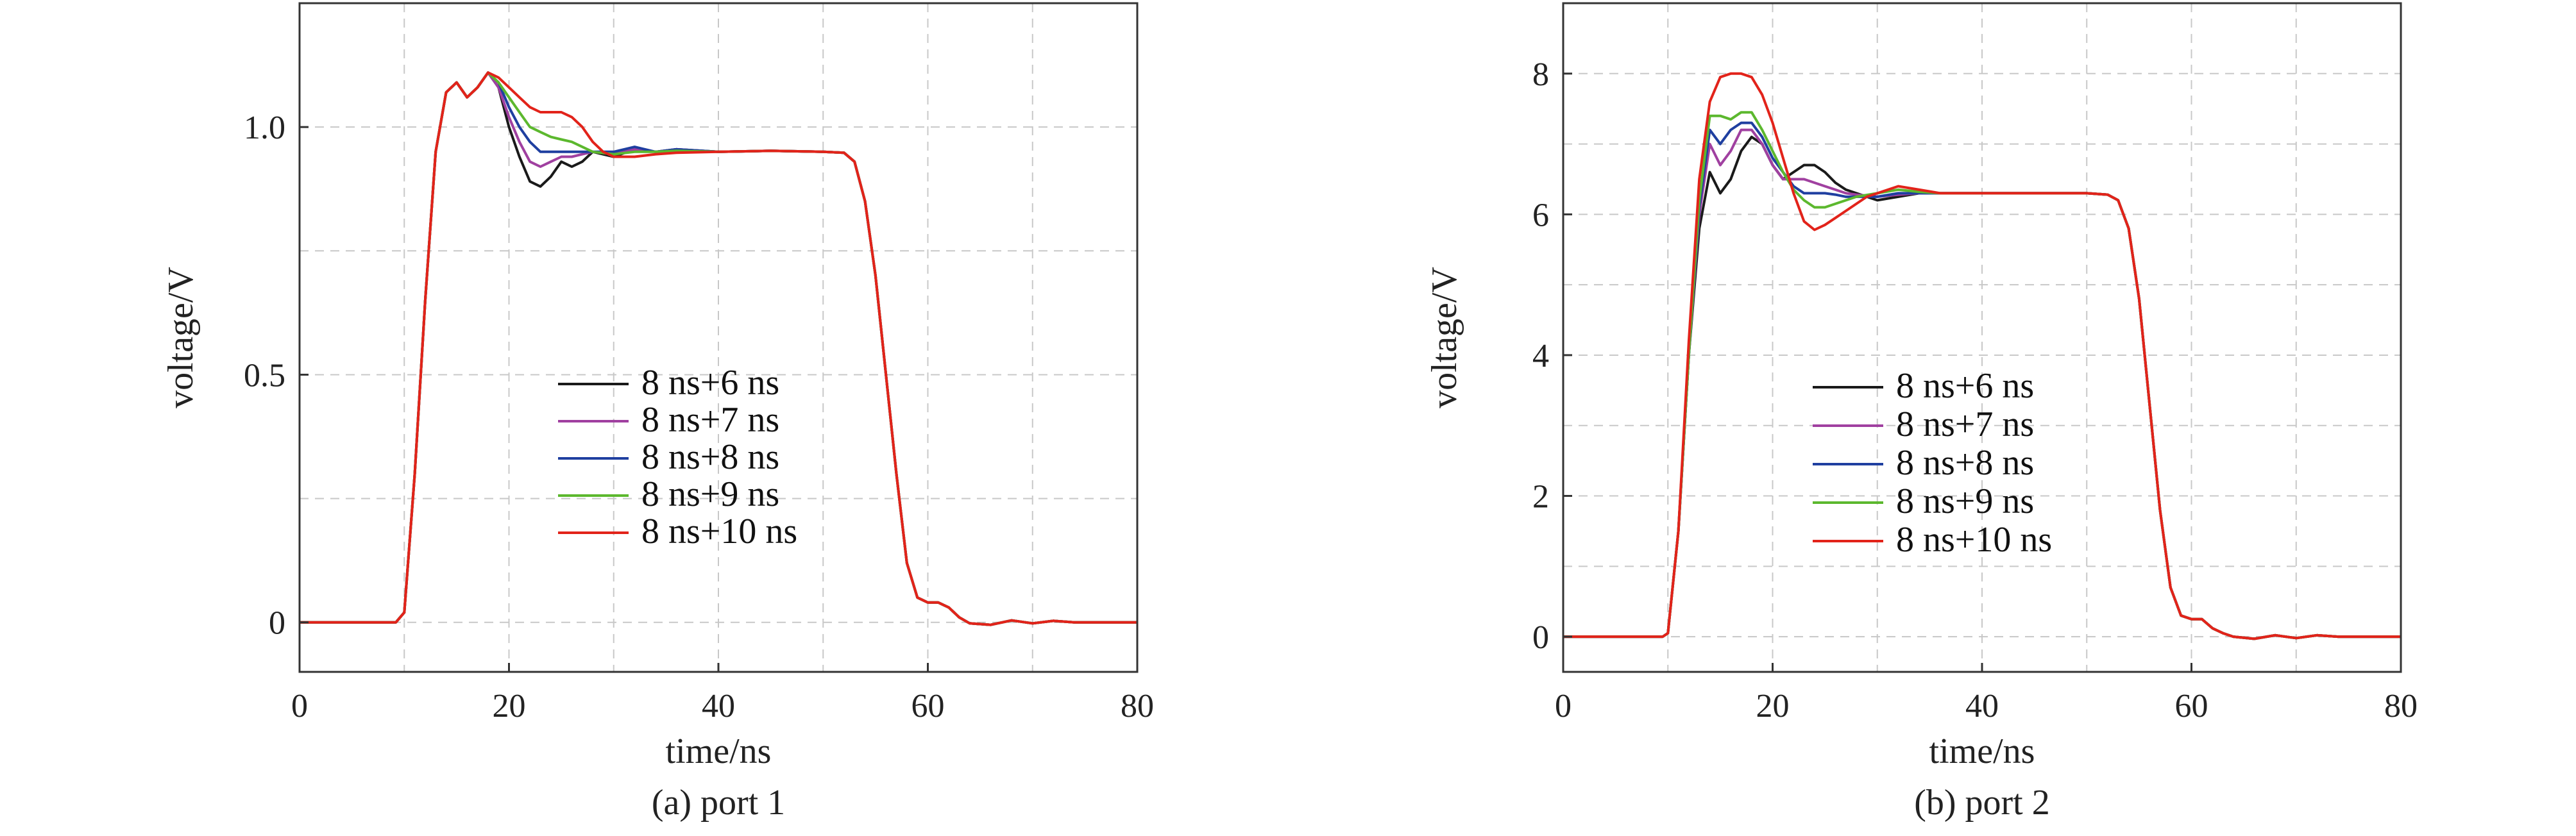  I want to click on y-tick-label: 4, so click(1540, 356).